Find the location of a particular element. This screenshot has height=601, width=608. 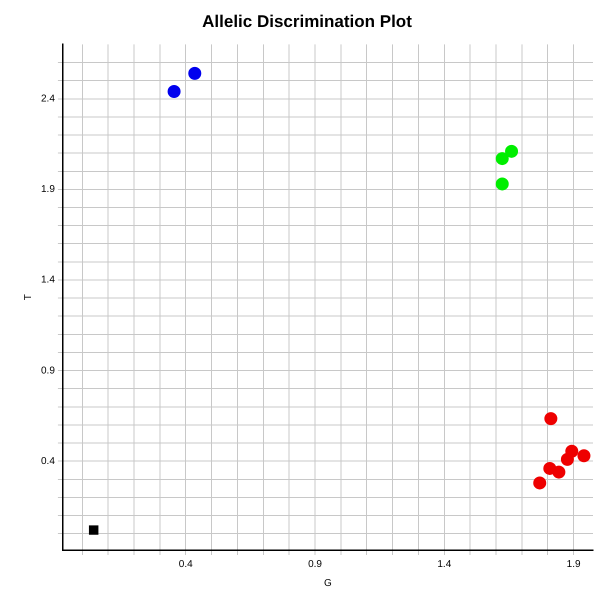

y-tick-label: 1.9 is located at coordinates (48, 190).